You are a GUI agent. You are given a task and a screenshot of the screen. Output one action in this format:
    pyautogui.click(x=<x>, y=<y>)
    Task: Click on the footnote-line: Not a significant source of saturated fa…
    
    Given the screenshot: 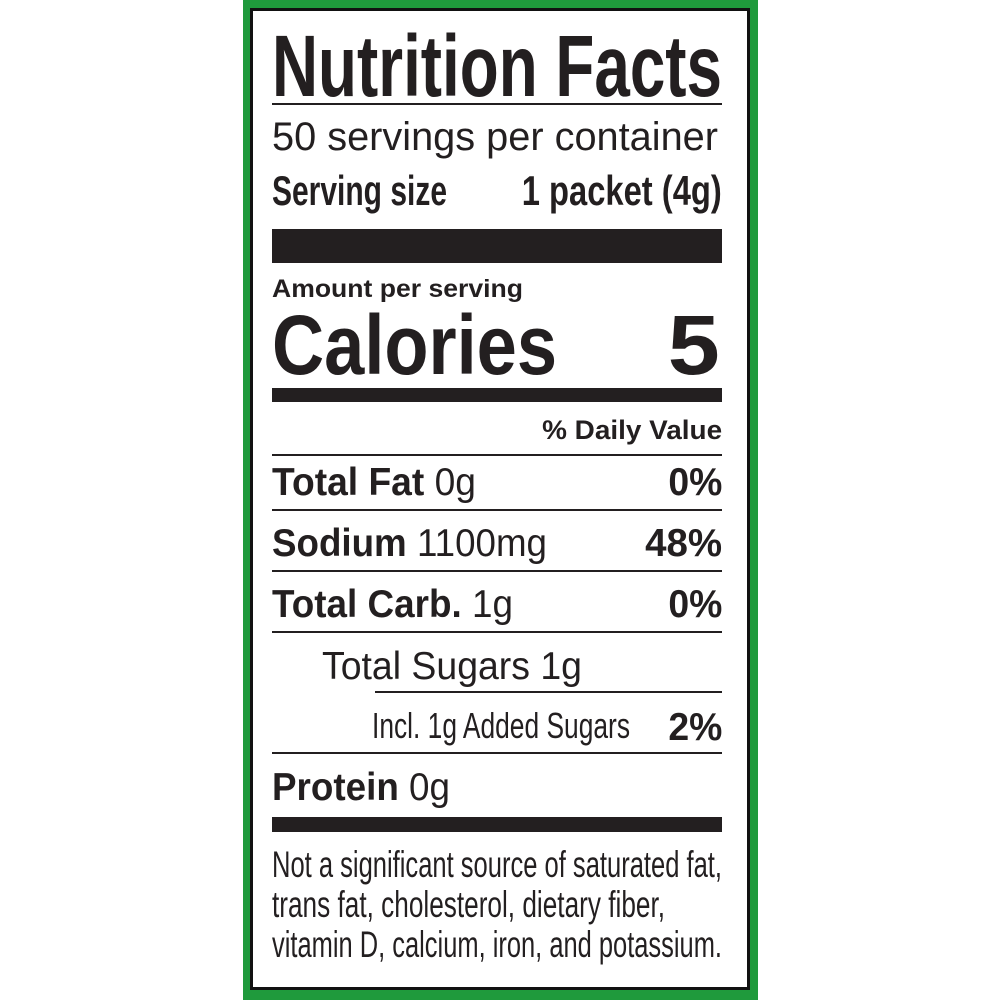 What is the action you would take?
    pyautogui.click(x=497, y=864)
    